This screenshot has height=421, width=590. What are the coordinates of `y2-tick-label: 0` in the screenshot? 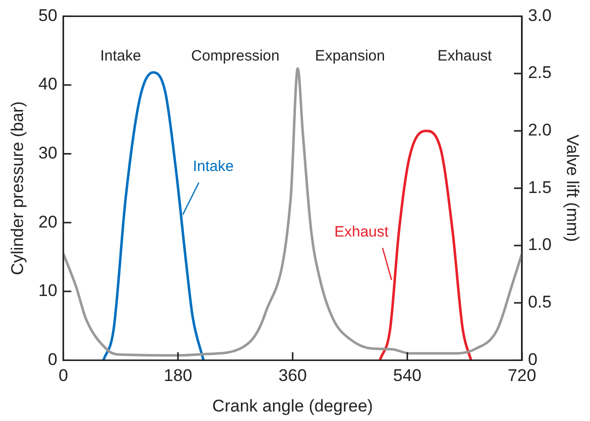 It's located at (533, 359).